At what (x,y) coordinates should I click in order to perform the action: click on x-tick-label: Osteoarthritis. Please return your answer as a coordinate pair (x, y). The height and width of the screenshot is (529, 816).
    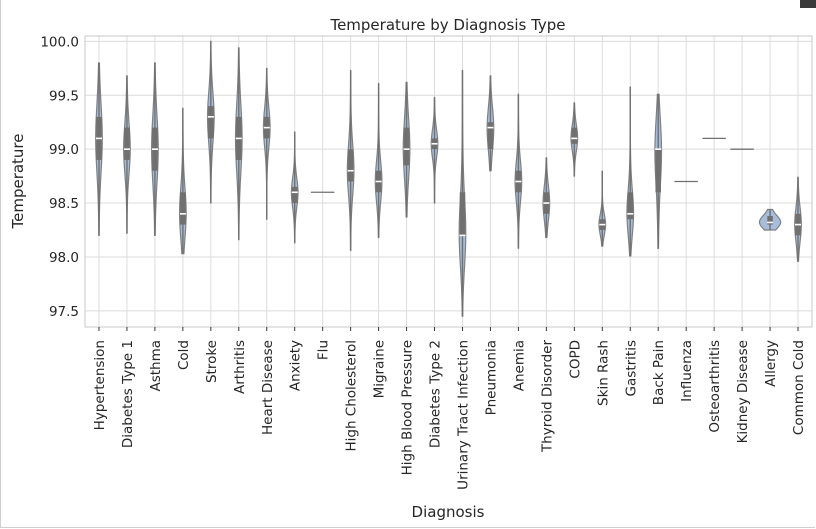
    Looking at the image, I should click on (715, 386).